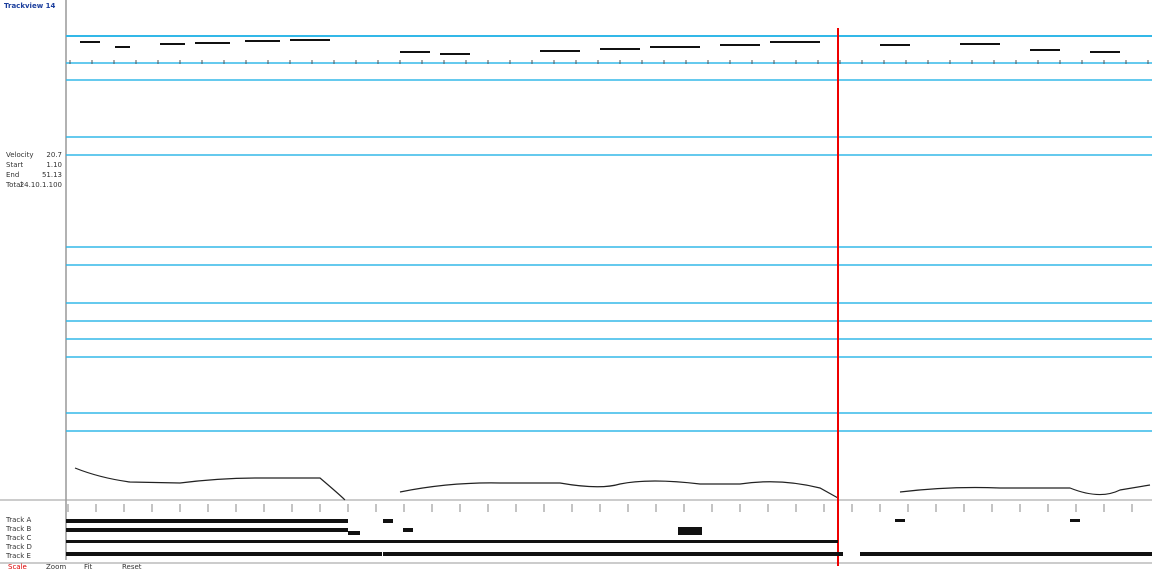 The image size is (1152, 571). What do you see at coordinates (132, 567) in the screenshot?
I see `footer-item: Reset` at bounding box center [132, 567].